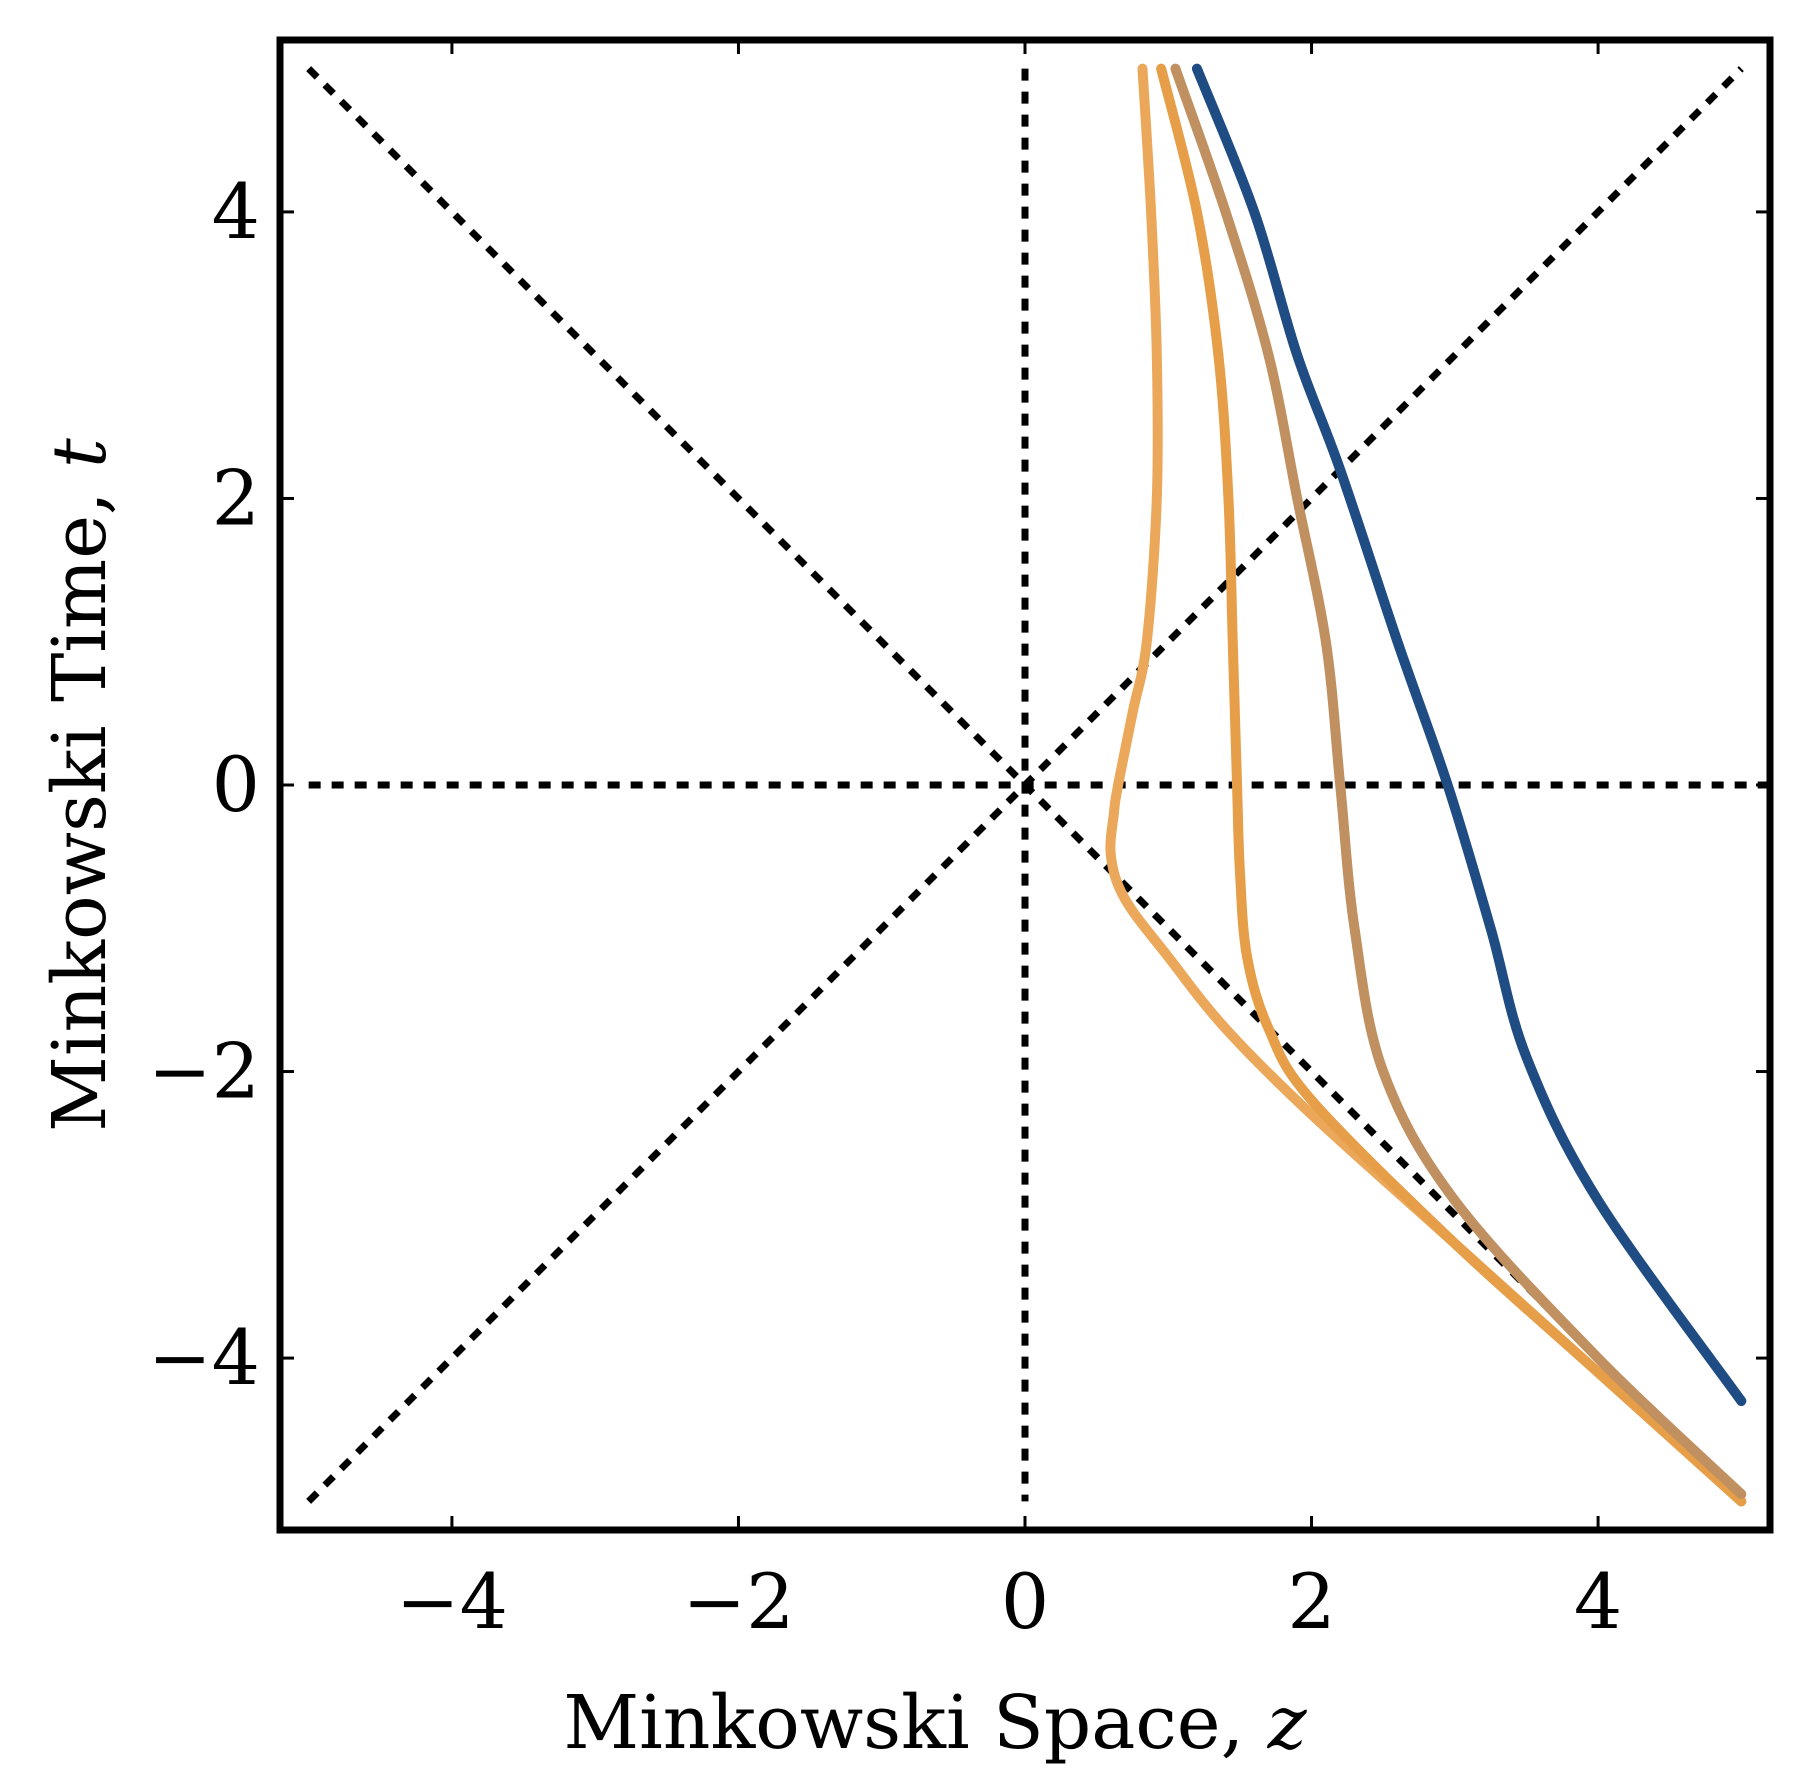 The width and height of the screenshot is (1805, 1770). What do you see at coordinates (236, 784) in the screenshot?
I see `y-tick-label: 0` at bounding box center [236, 784].